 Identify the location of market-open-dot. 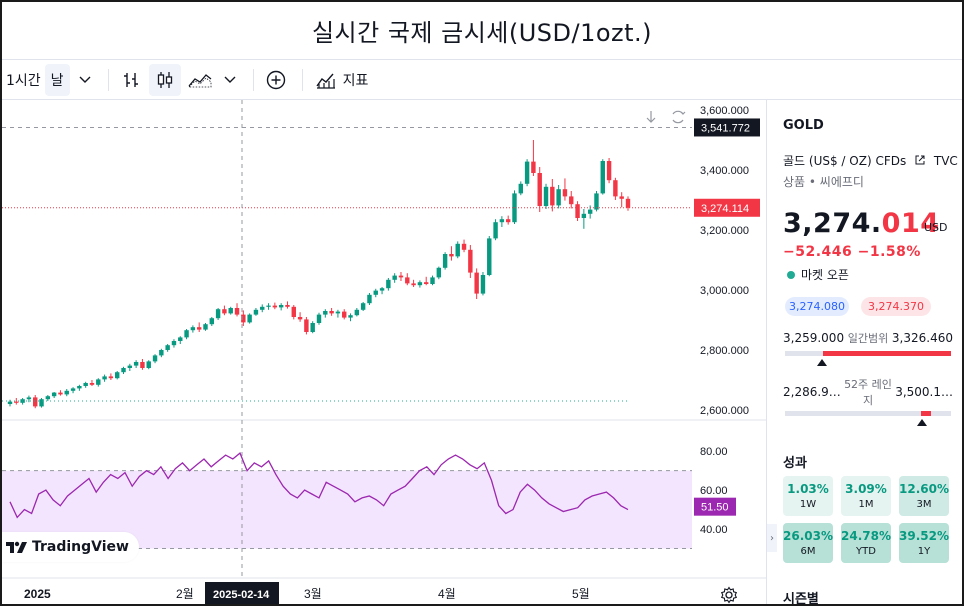
(791, 274).